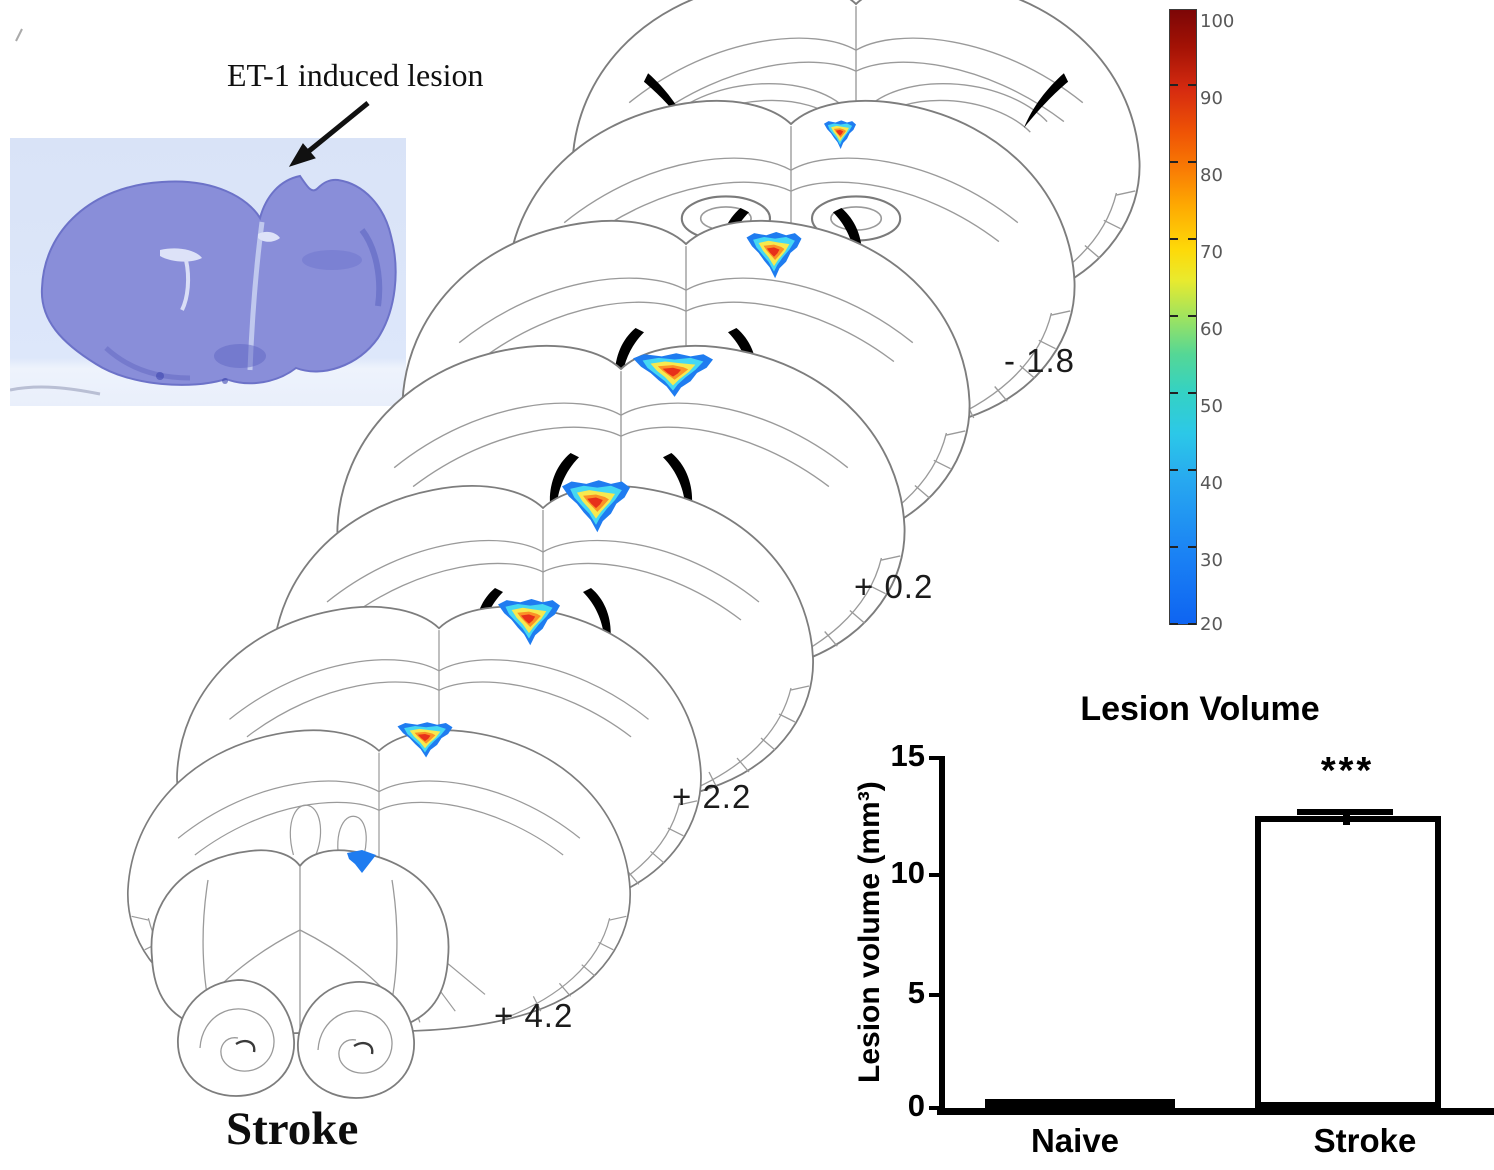 The image size is (1494, 1170). What do you see at coordinates (1200, 709) in the screenshot?
I see `chart-title: Lesion Volume` at bounding box center [1200, 709].